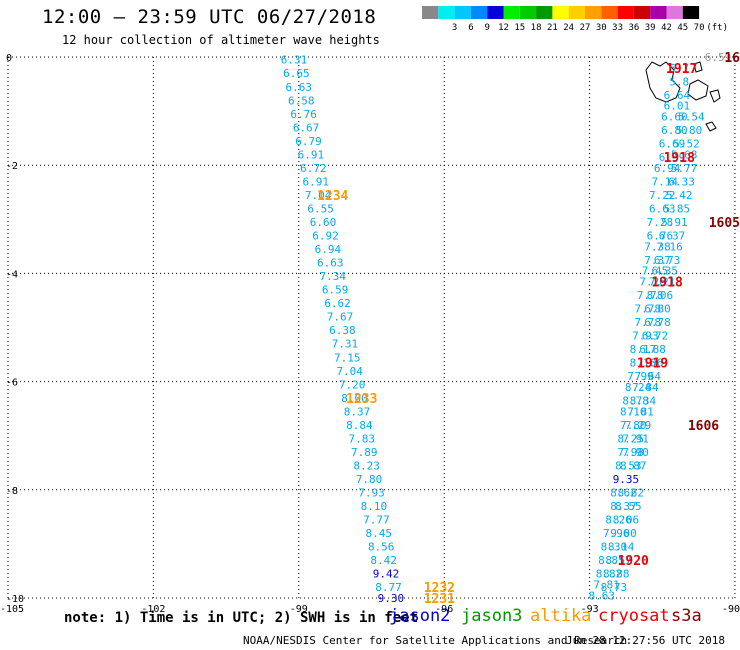 This screenshot has height=650, width=740. Describe the element at coordinates (631, 452) in the screenshot. I see `wave-height-value: 7.98` at that location.